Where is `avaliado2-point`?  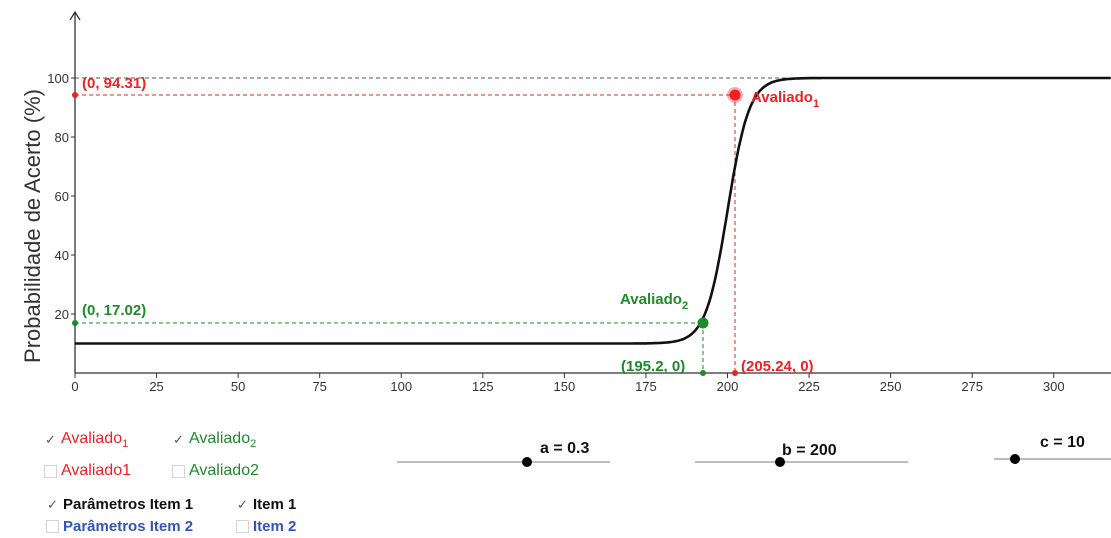
avaliado2-point is located at coordinates (703, 323).